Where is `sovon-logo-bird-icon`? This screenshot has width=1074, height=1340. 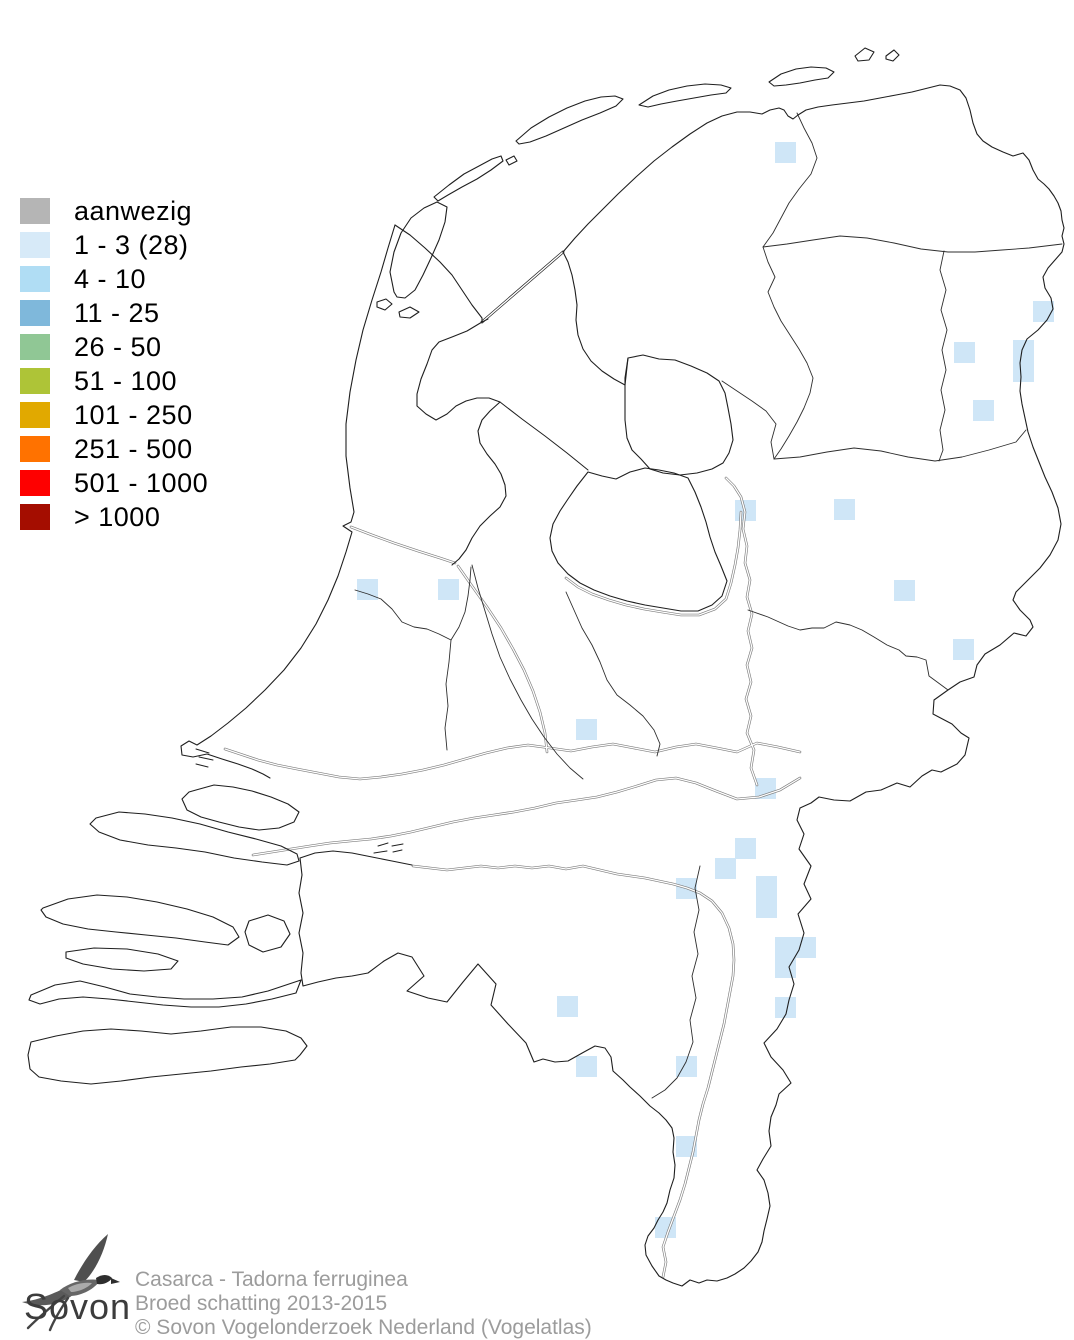 sovon-logo-bird-icon is located at coordinates (71, 1283).